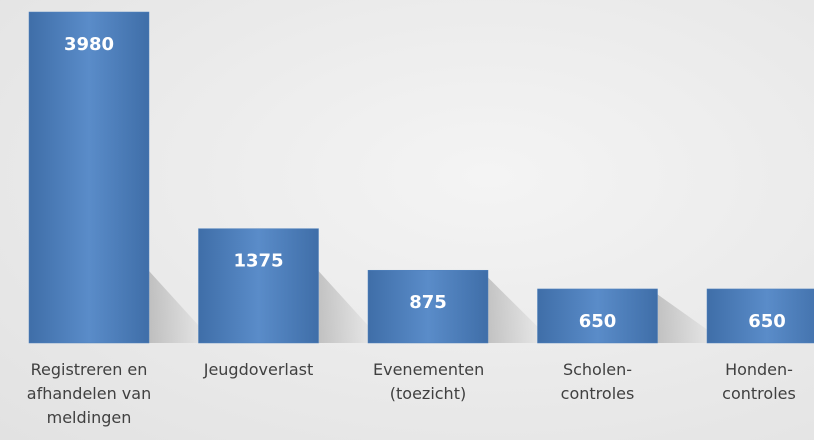 The image size is (814, 440). I want to click on value-label: 875, so click(428, 302).